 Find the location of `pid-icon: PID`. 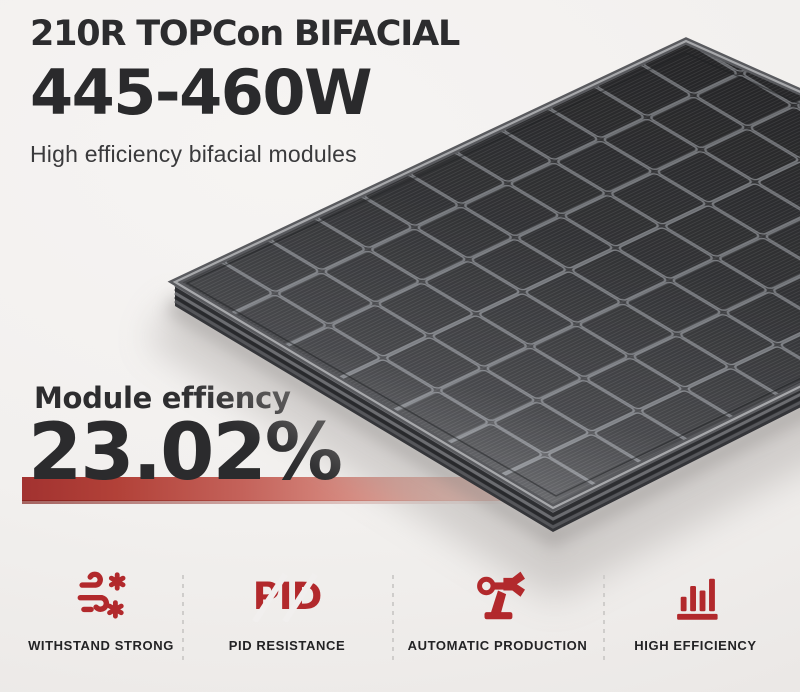

pid-icon: PID is located at coordinates (287, 597).